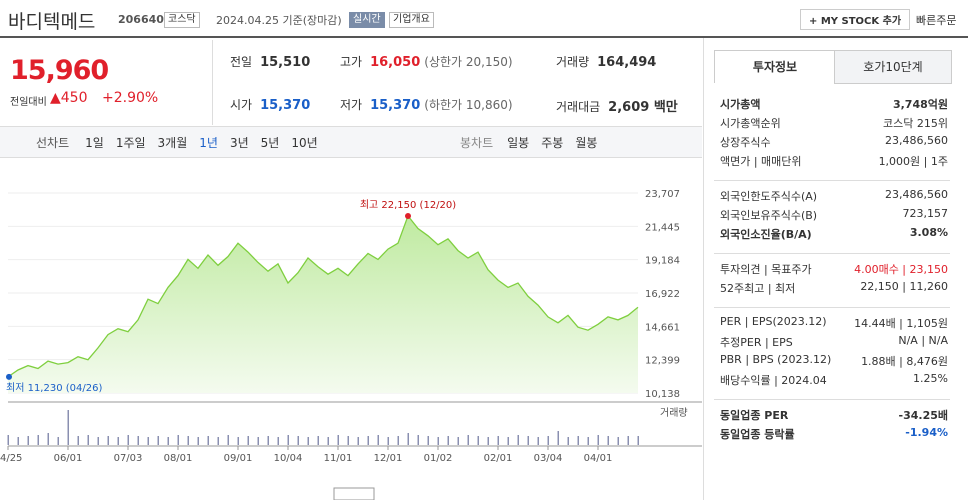 The image size is (968, 500). I want to click on quote-label: 전일, so click(241, 62).